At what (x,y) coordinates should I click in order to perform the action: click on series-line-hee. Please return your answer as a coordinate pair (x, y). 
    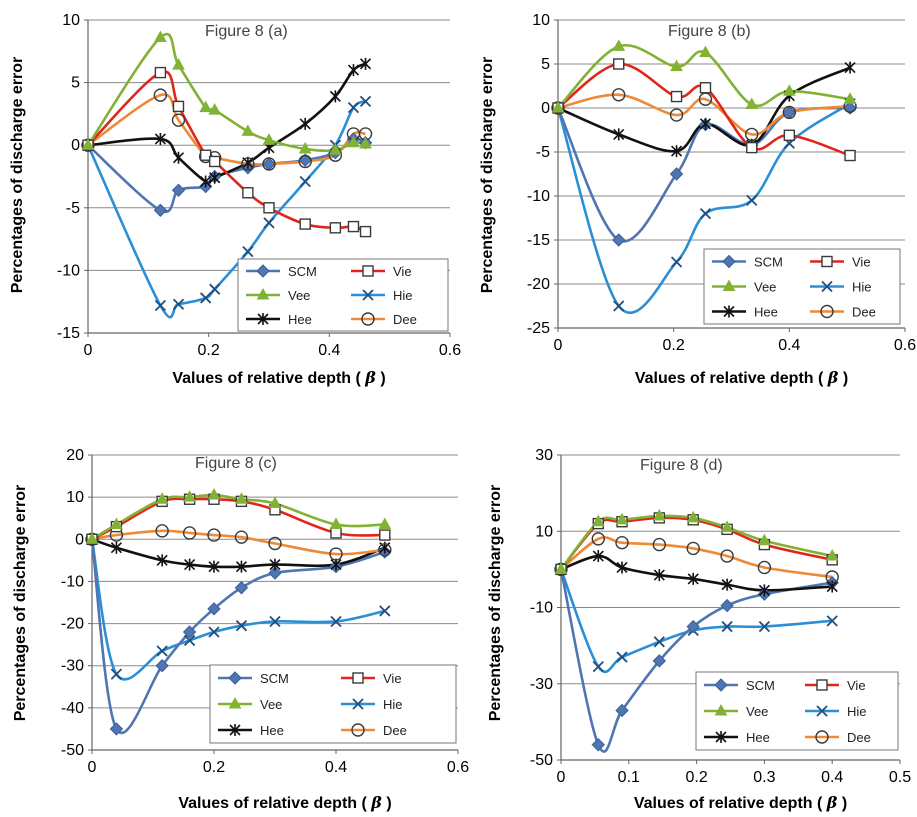
    Looking at the image, I should click on (696, 573).